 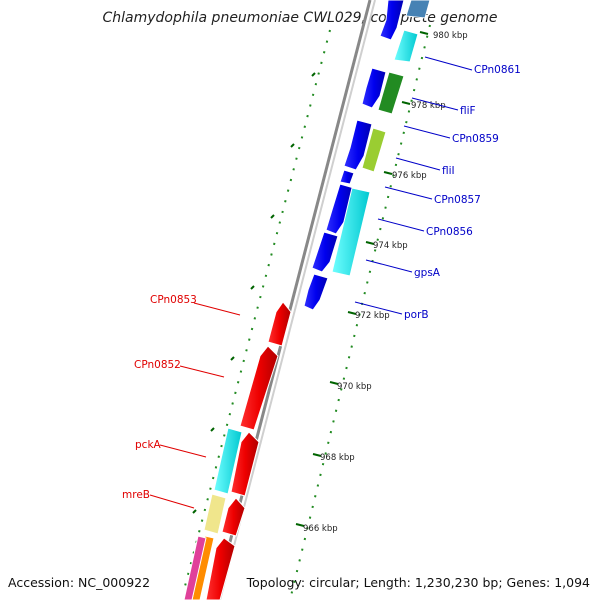 What do you see at coordinates (390, 246) in the screenshot?
I see `tick-label: 974 kbp` at bounding box center [390, 246].